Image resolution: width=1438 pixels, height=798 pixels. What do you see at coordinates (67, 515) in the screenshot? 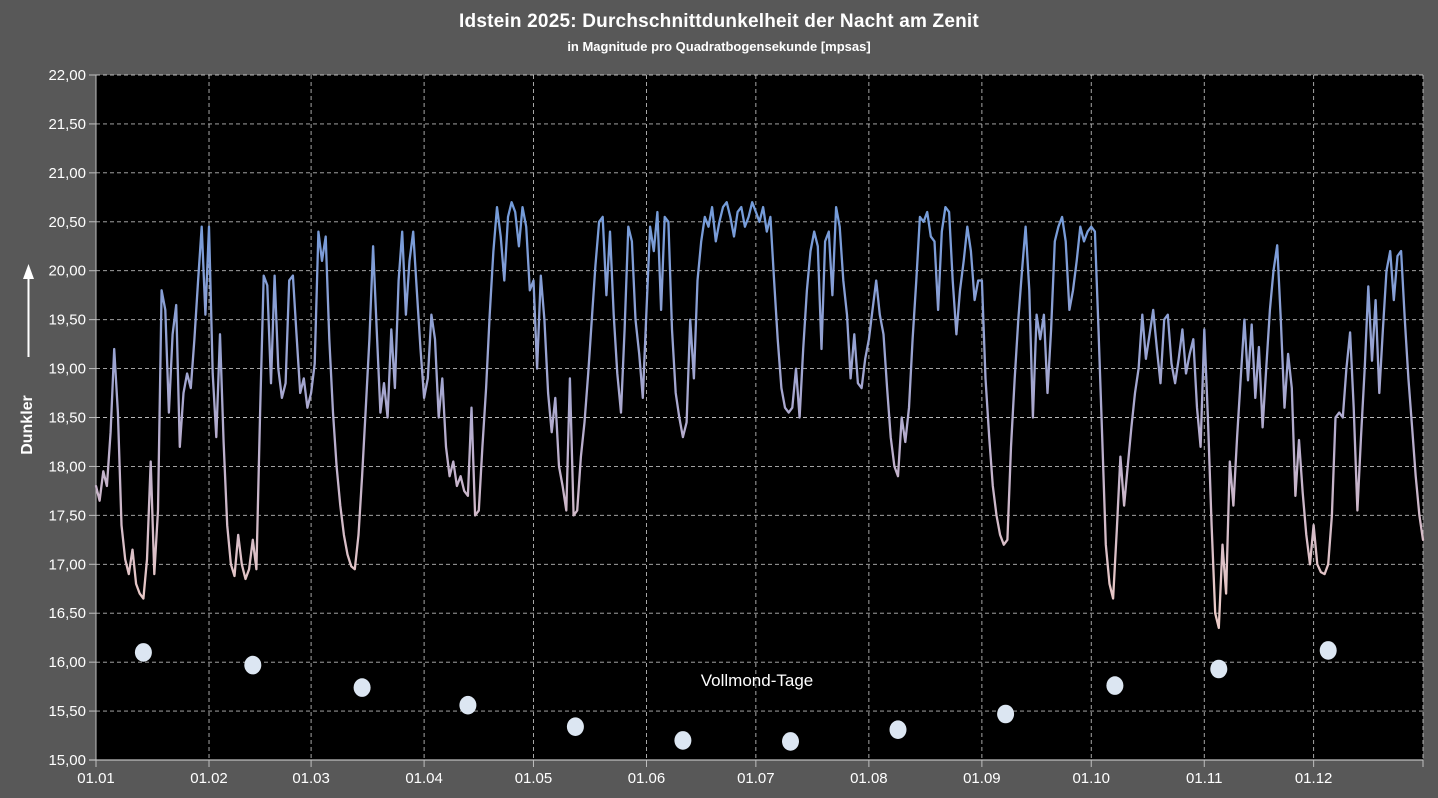
I see `y-tick-label: 17,50` at bounding box center [67, 515].